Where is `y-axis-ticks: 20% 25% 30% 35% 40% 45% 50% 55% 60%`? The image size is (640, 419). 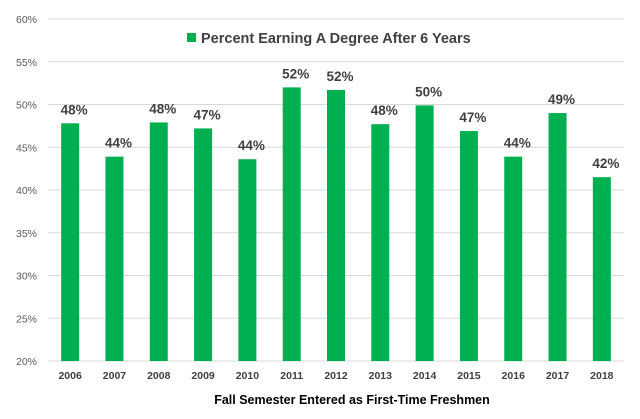 y-axis-ticks: 20% 25% 30% 35% 40% 45% 50% 55% 60% is located at coordinates (26, 191).